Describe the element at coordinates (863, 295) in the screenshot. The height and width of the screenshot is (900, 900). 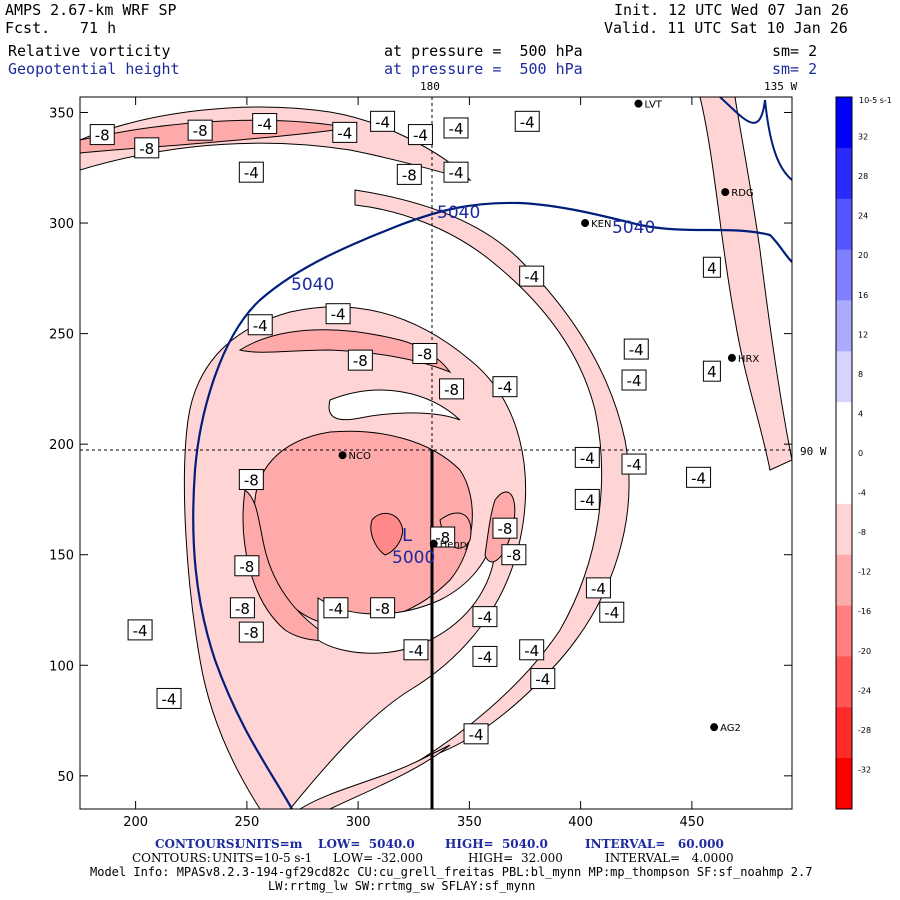
I see `colorbar-tick-label: 16` at that location.